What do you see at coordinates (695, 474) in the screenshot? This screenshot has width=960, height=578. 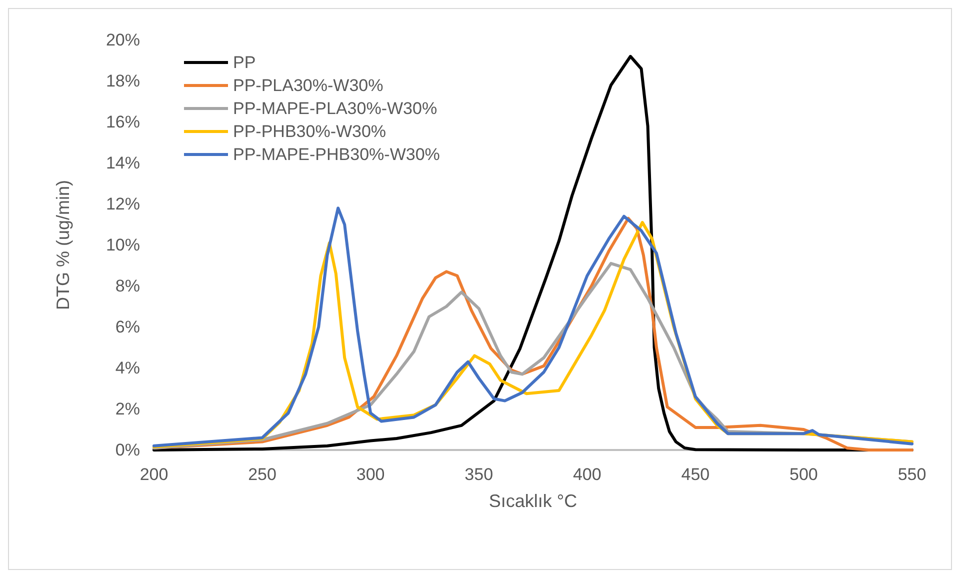 I see `x-tick-label: 450` at bounding box center [695, 474].